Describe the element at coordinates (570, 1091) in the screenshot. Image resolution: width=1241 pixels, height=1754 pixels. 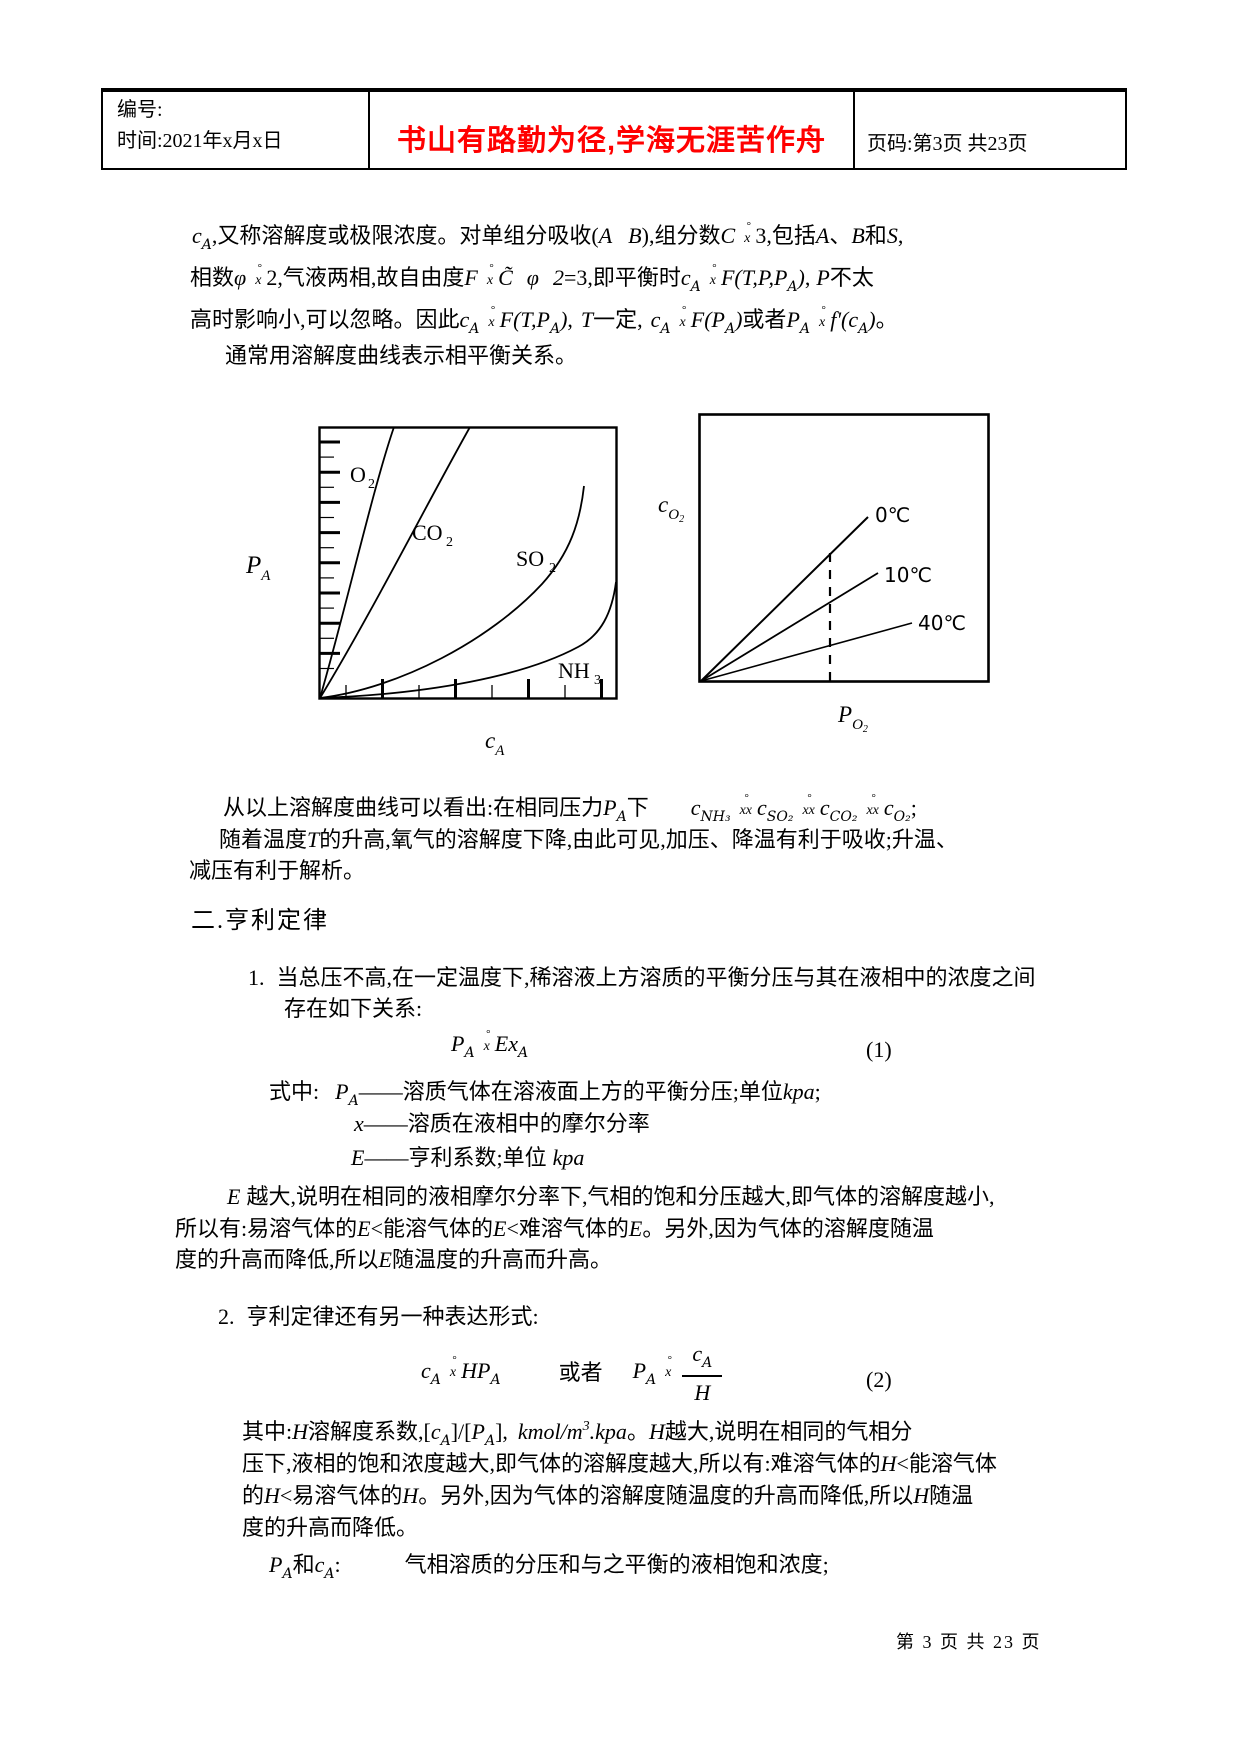
I see `text-run: ——溶质气体在溶液面上方的平衡分压;单位` at that location.